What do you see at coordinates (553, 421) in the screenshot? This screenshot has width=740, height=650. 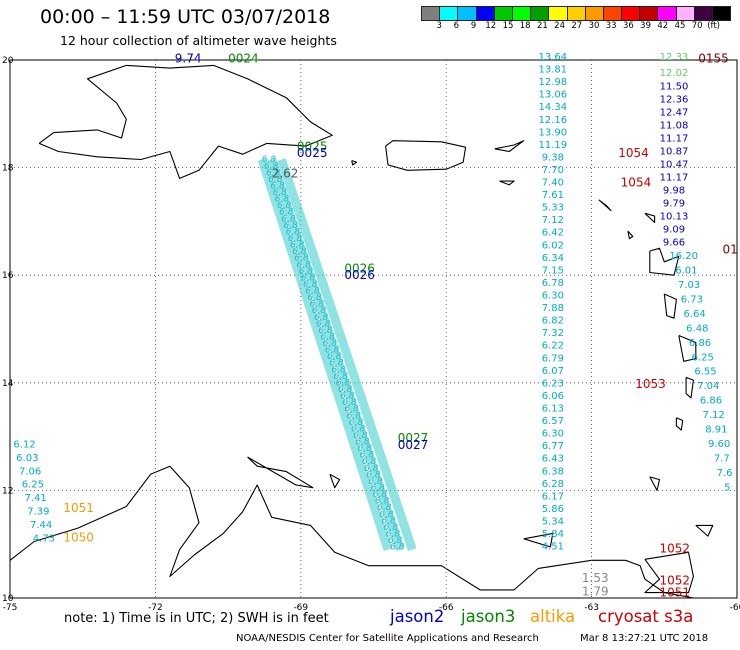 I see `wave-height-value: 6.57` at bounding box center [553, 421].